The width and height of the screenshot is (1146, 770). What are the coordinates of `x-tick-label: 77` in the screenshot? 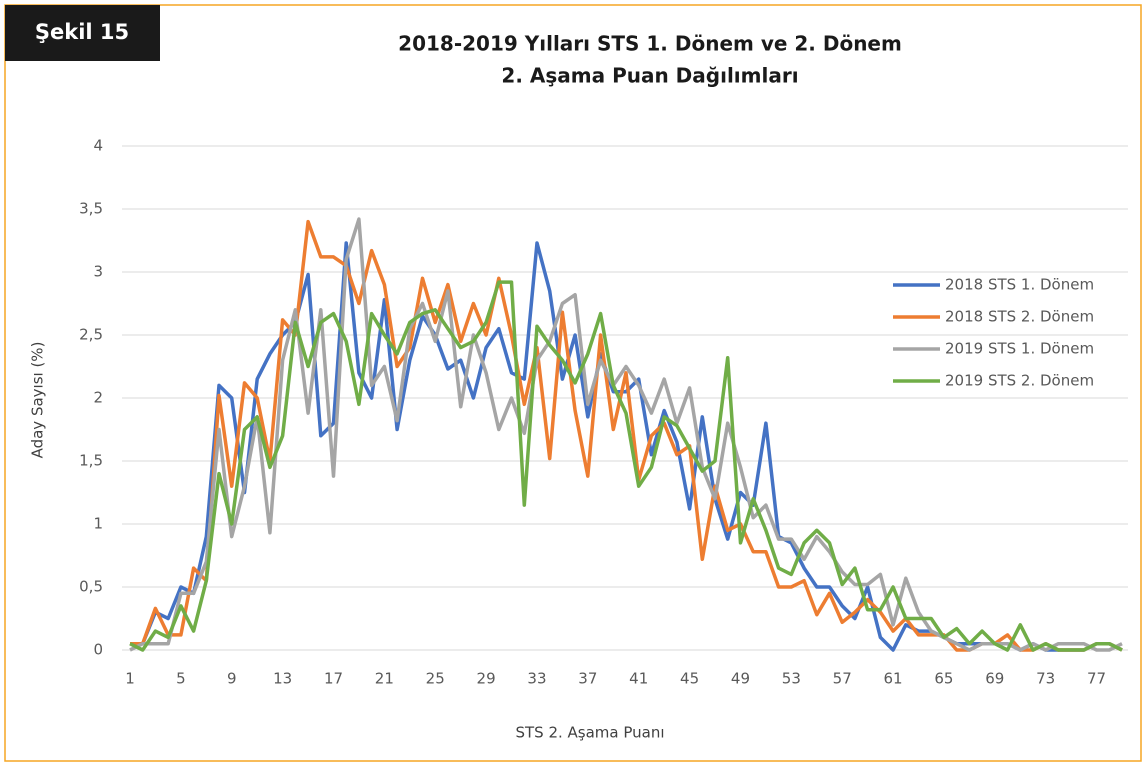 It's located at (1096, 679).